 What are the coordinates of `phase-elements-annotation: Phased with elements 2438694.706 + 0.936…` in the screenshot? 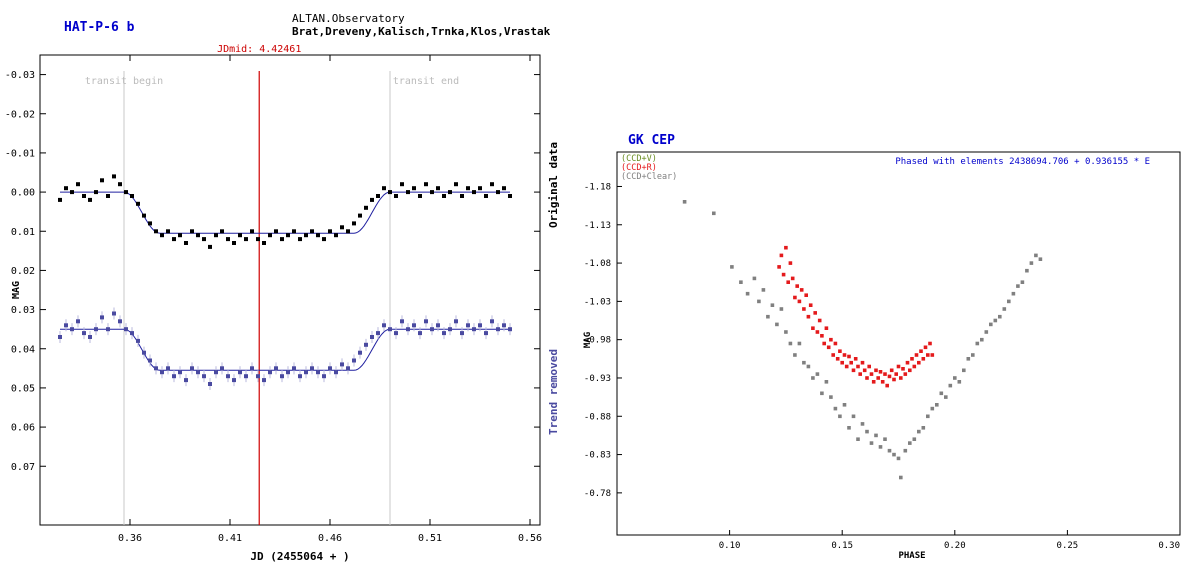 It's located at (1022, 162).